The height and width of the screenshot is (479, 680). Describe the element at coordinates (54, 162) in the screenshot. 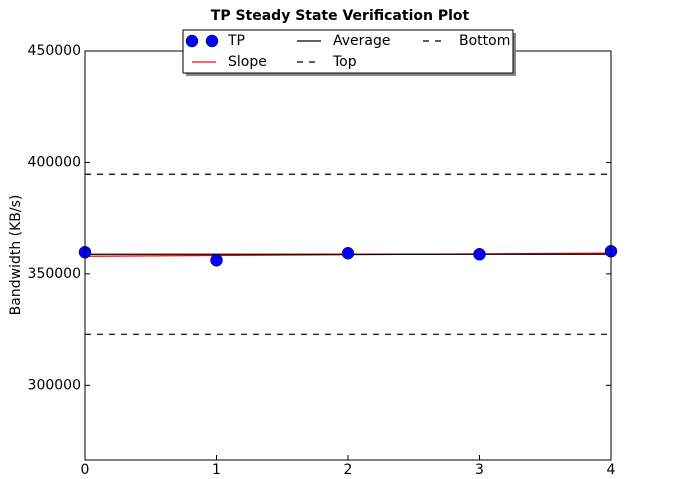

I see `y-tick-label: 400000` at that location.